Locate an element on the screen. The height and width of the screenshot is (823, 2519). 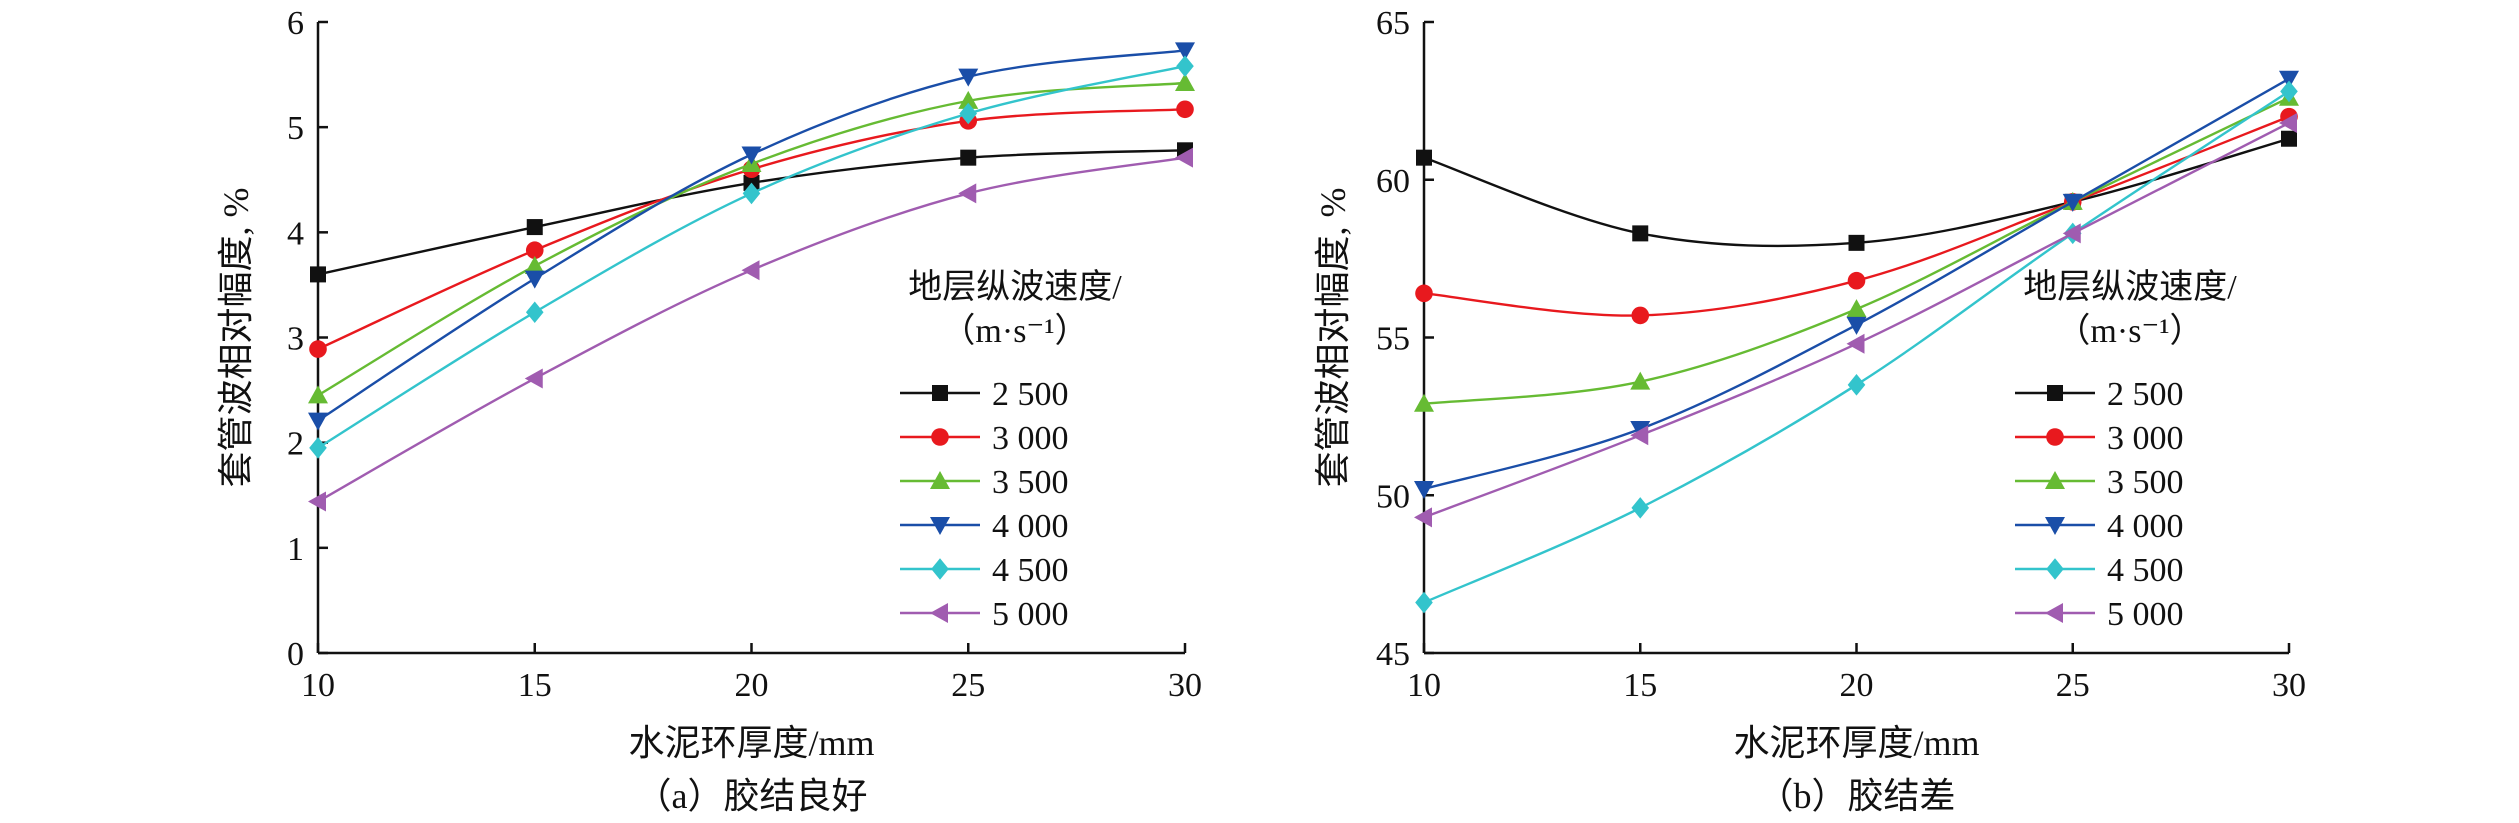
panel-caption: （b）胶结差 is located at coordinates (1856, 796).